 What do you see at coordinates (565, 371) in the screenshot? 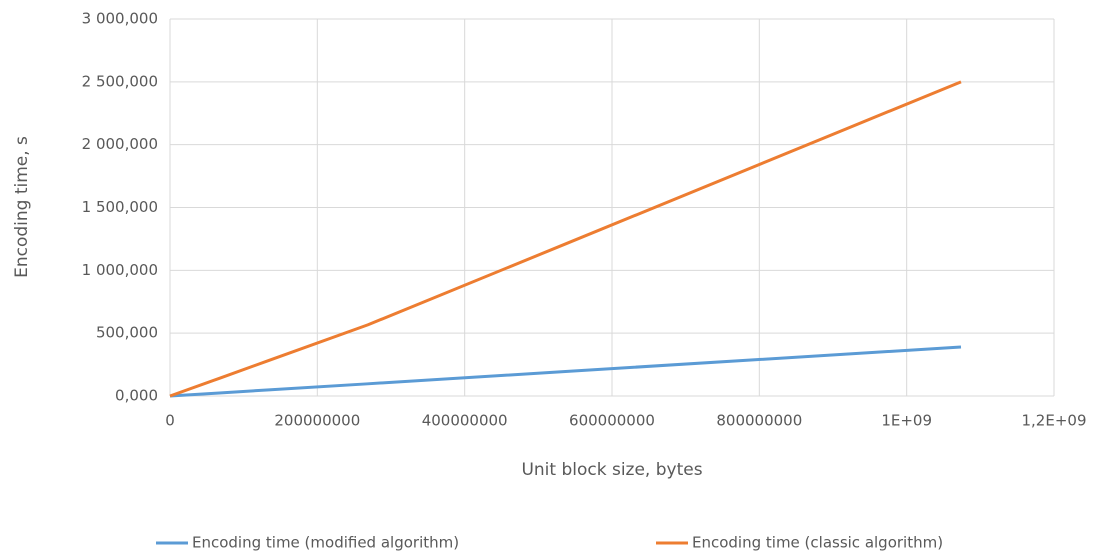
I see `series-line` at bounding box center [565, 371].